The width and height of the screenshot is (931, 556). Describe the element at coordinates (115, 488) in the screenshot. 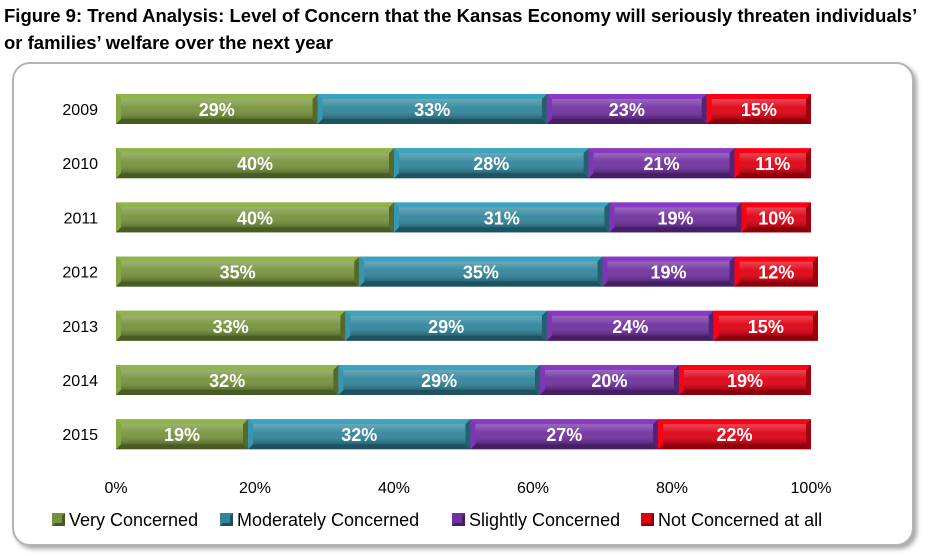

I see `x-tick-label: 0%` at that location.